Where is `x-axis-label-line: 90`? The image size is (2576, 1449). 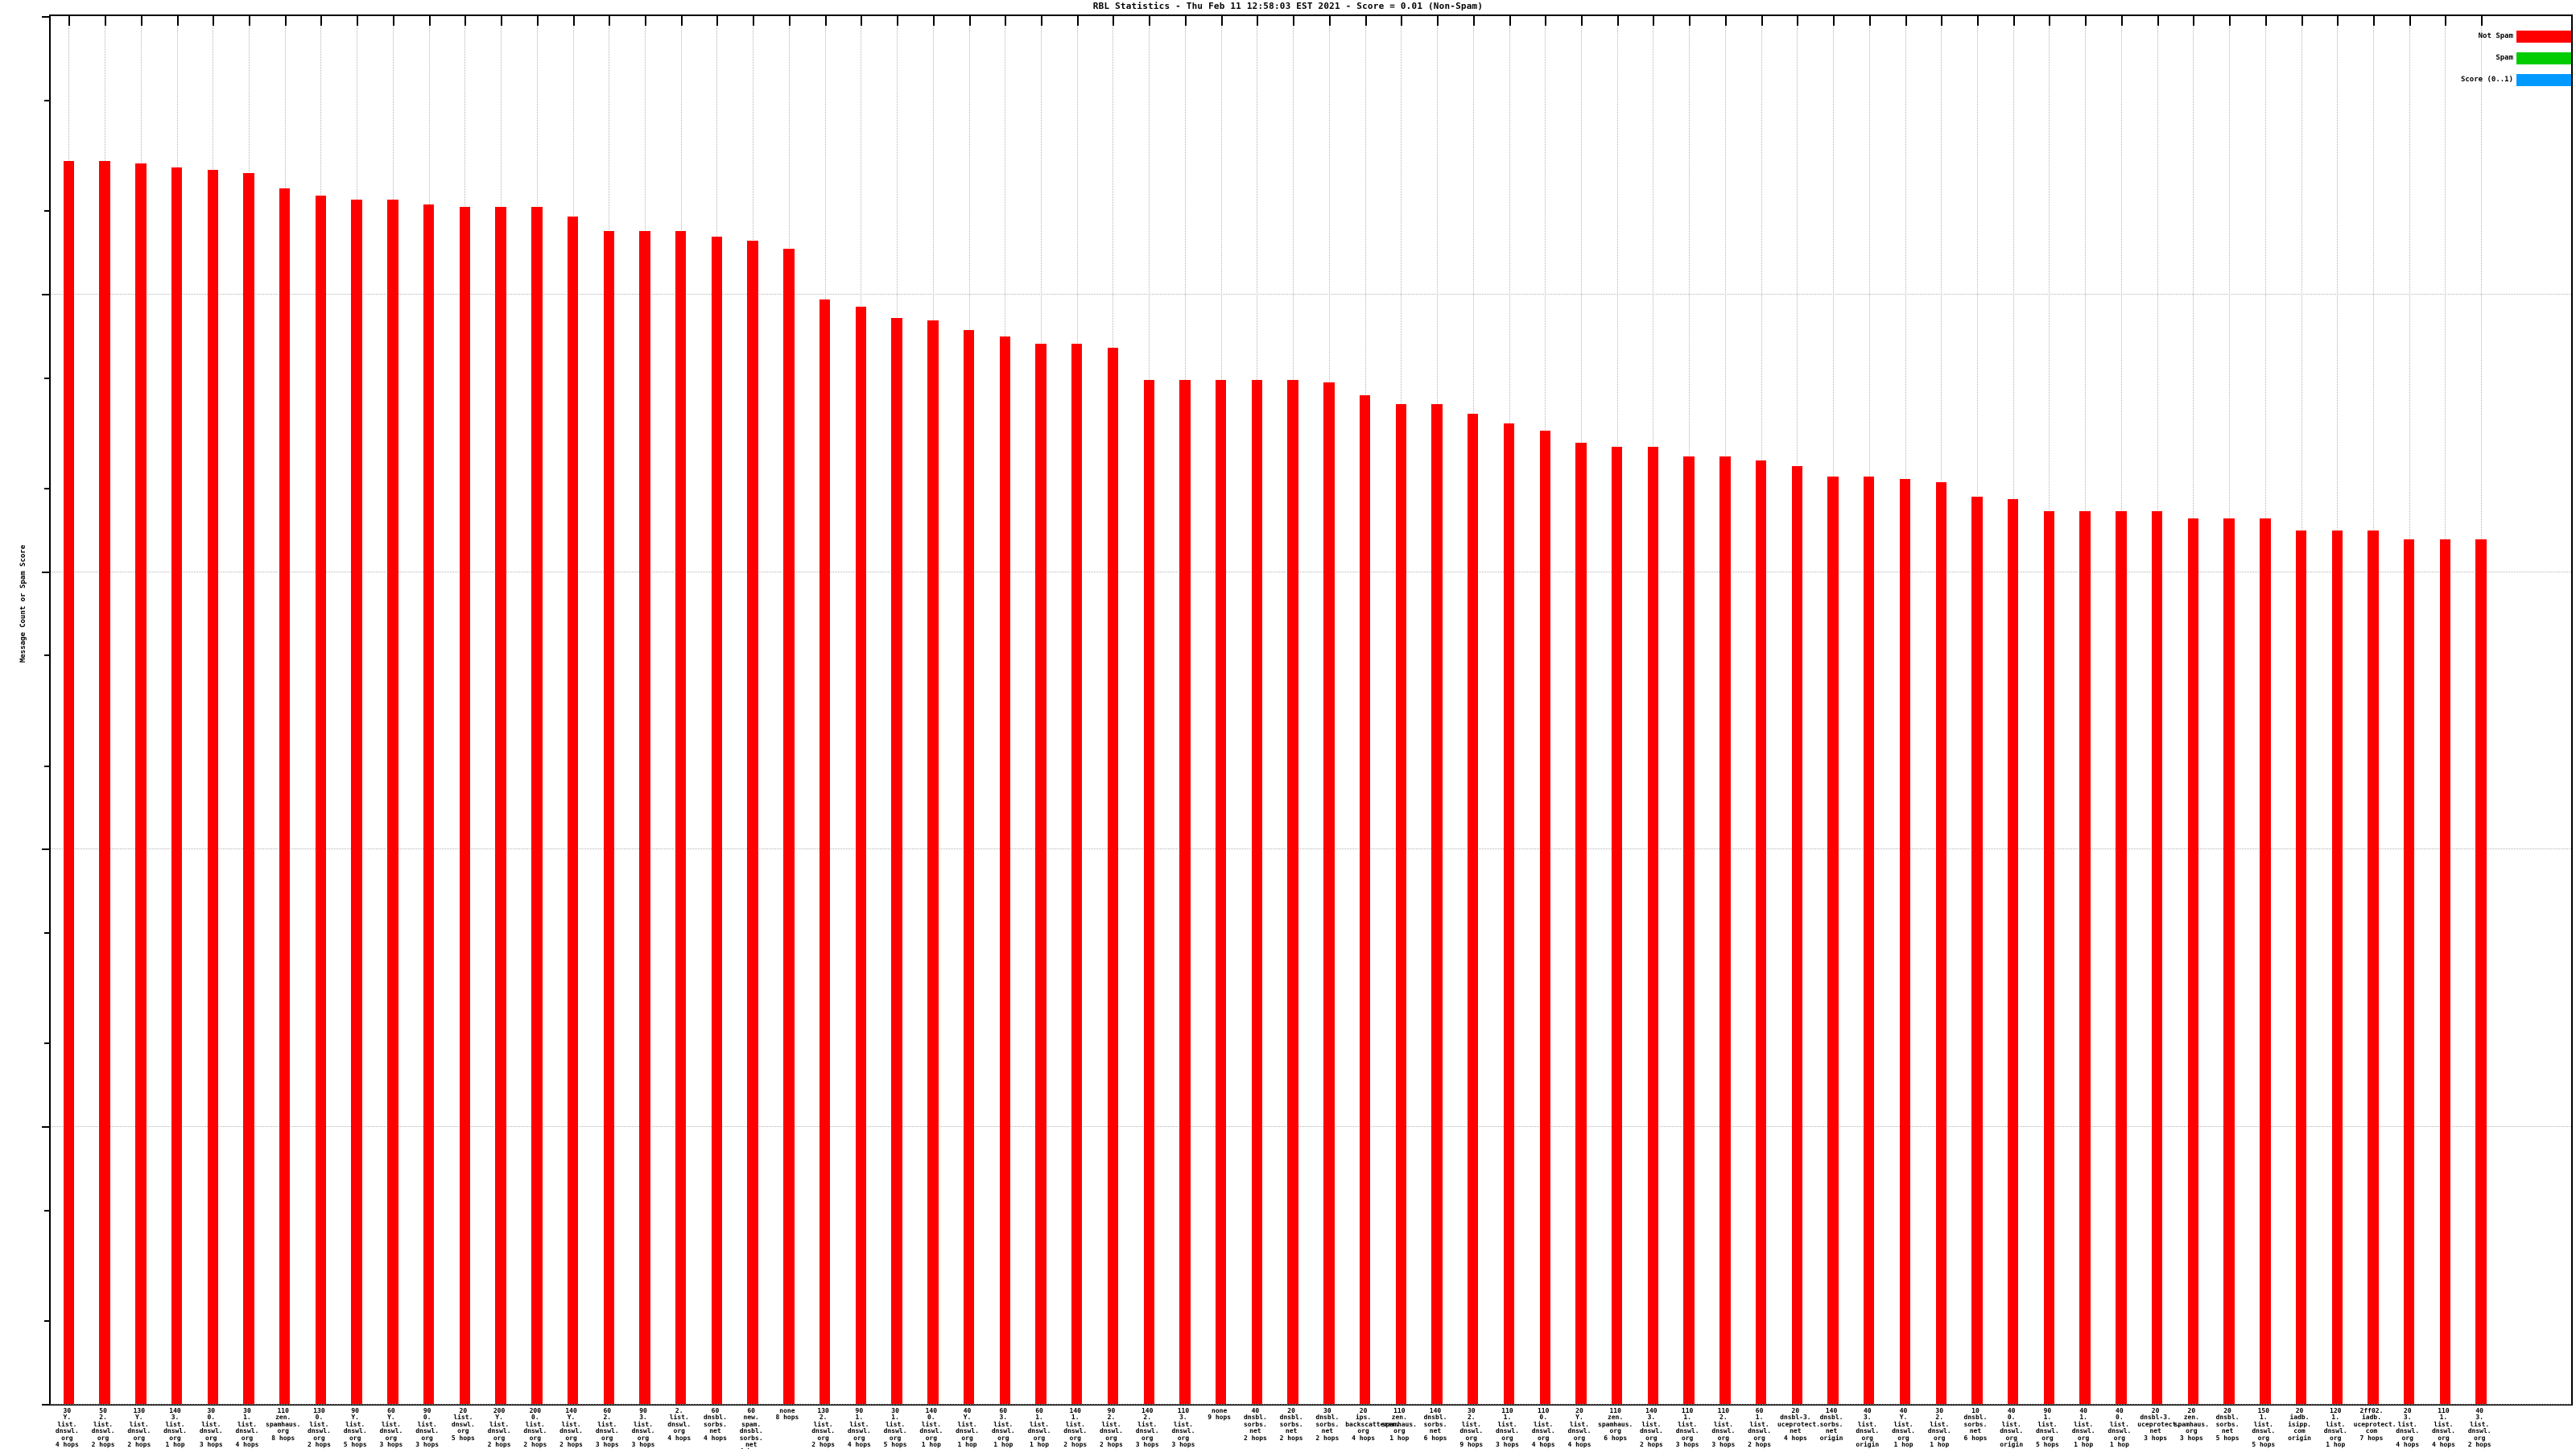
x-axis-label-line: 90 is located at coordinates (859, 1410).